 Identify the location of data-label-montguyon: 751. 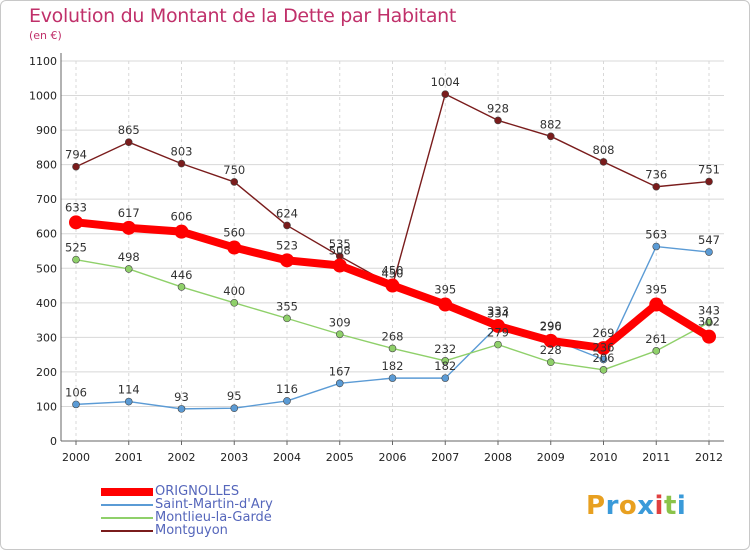
(709, 170).